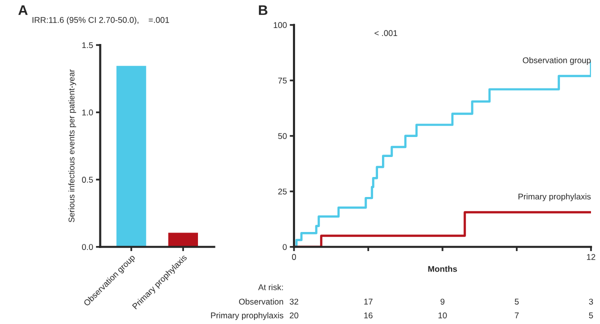 The height and width of the screenshot is (324, 600). I want to click on x-tick-label: 0, so click(294, 257).